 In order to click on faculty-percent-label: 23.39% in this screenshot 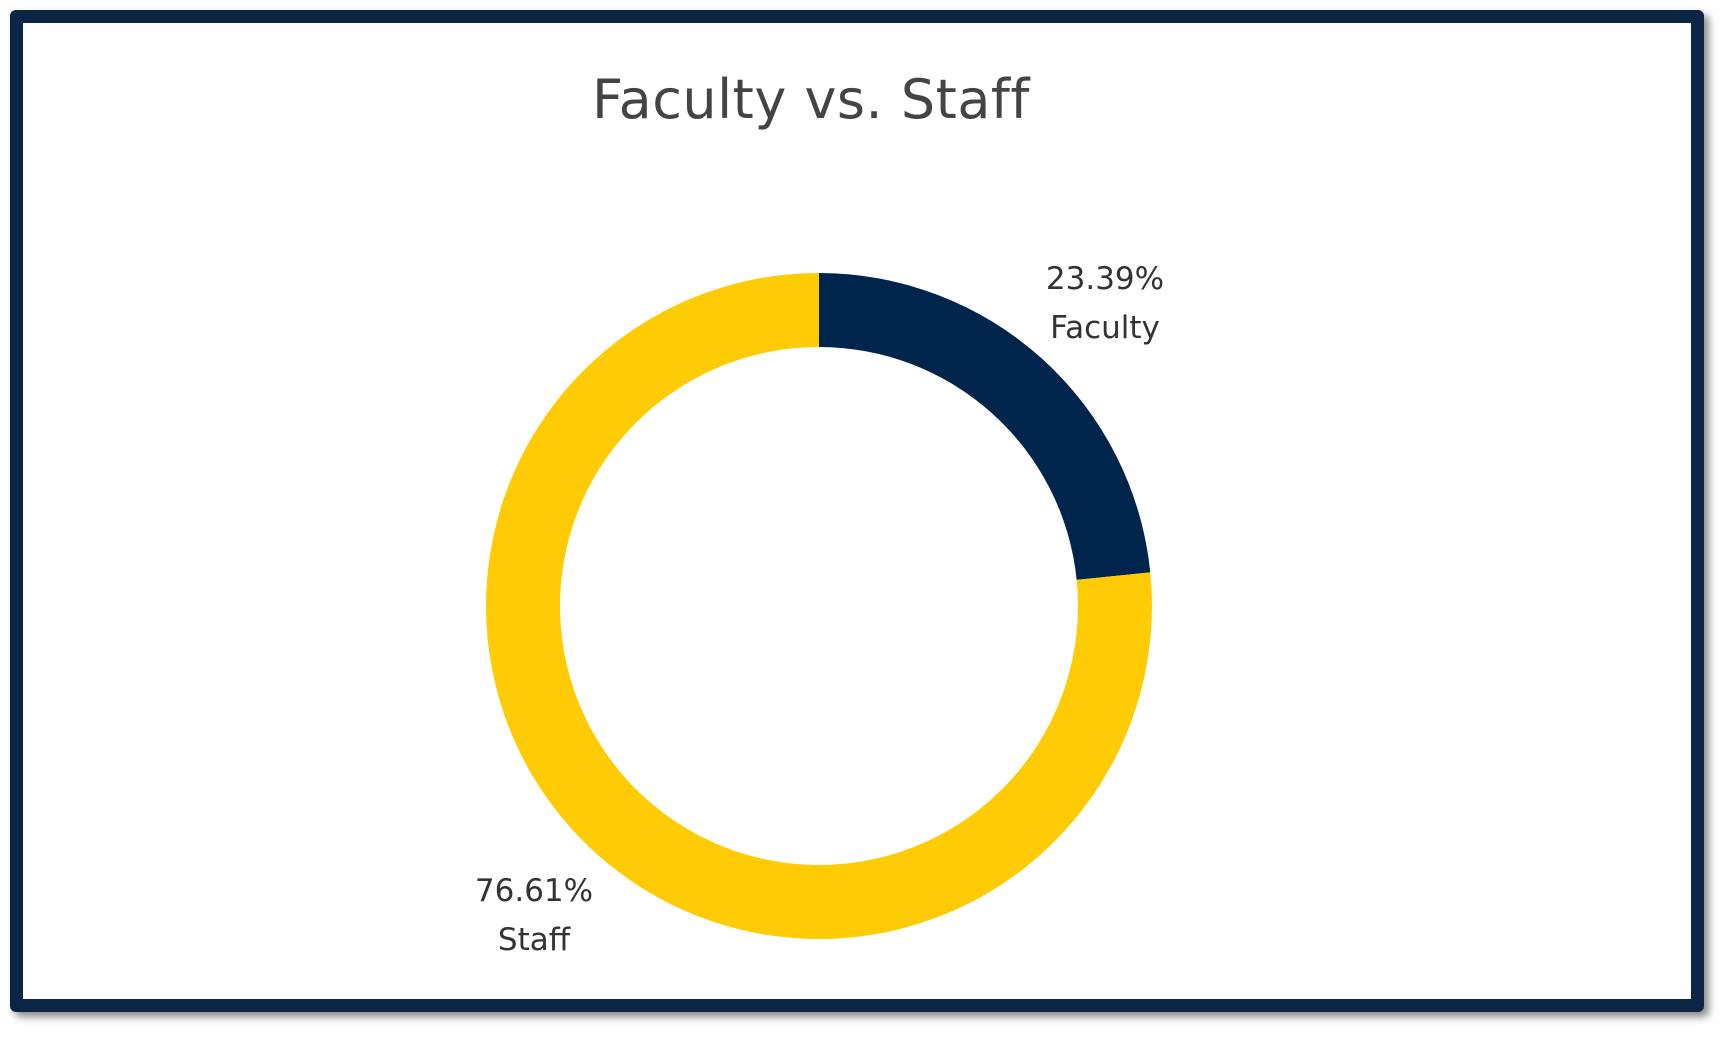, I will do `click(1105, 279)`.